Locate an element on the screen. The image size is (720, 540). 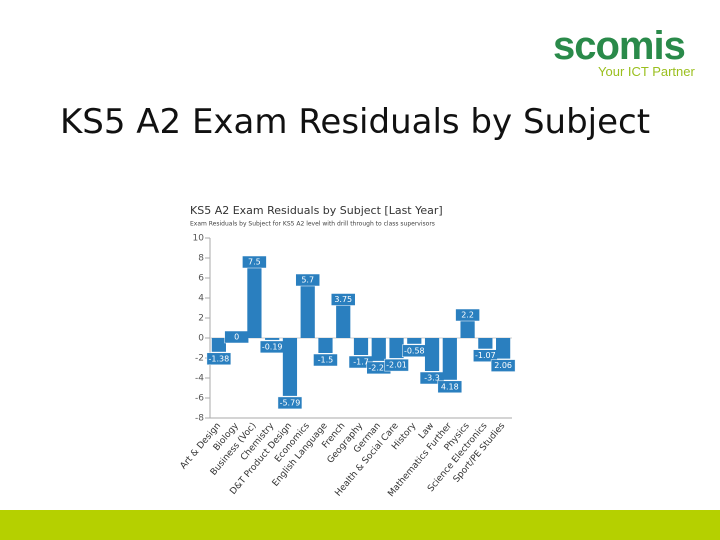
y-tick-label: 6 is located at coordinates (201, 279).